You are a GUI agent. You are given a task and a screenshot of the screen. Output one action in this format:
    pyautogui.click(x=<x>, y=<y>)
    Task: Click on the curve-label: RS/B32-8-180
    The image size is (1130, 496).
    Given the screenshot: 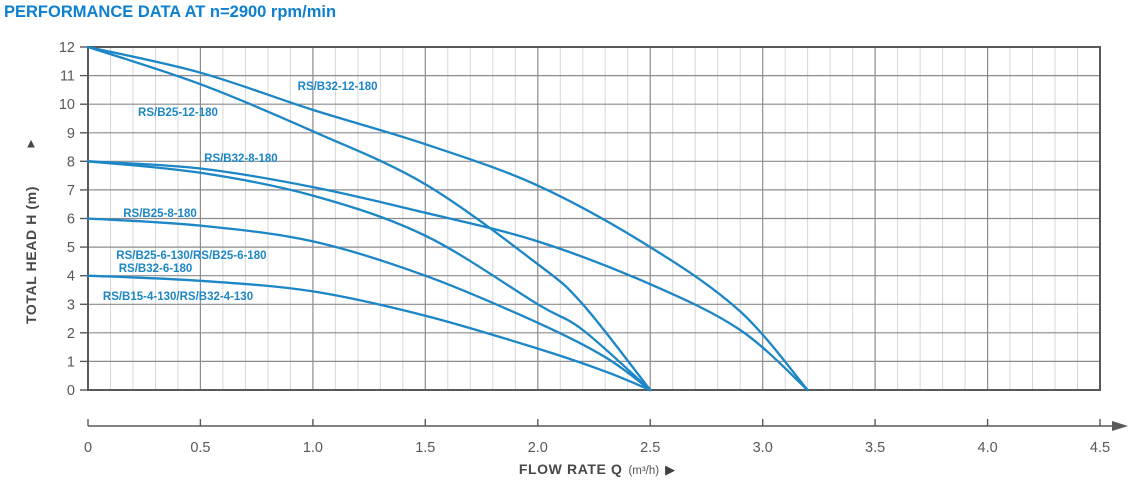 What is the action you would take?
    pyautogui.click(x=241, y=159)
    